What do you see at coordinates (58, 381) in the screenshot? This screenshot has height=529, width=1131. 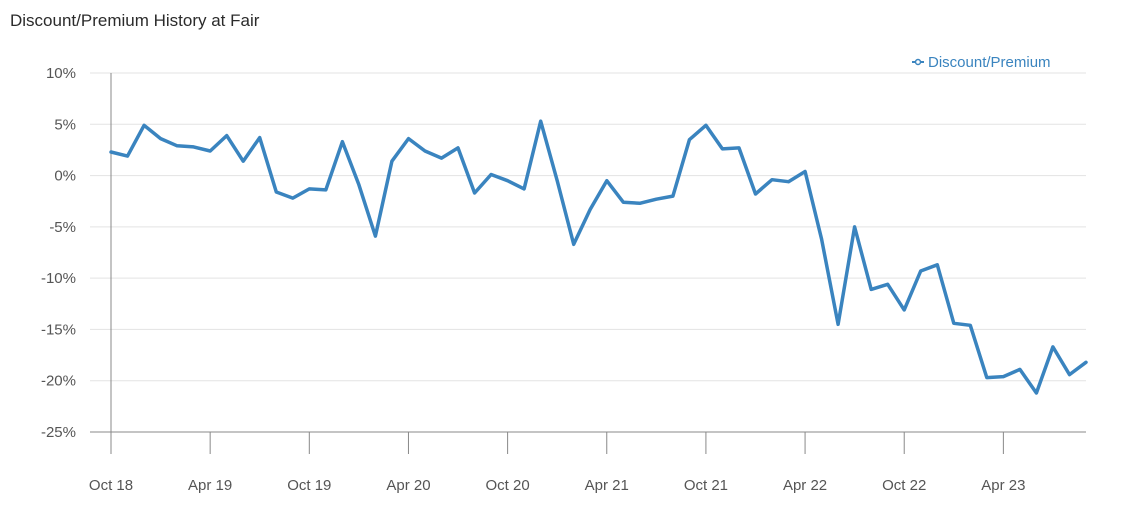 I see `y-tick-label: -20%` at bounding box center [58, 381].